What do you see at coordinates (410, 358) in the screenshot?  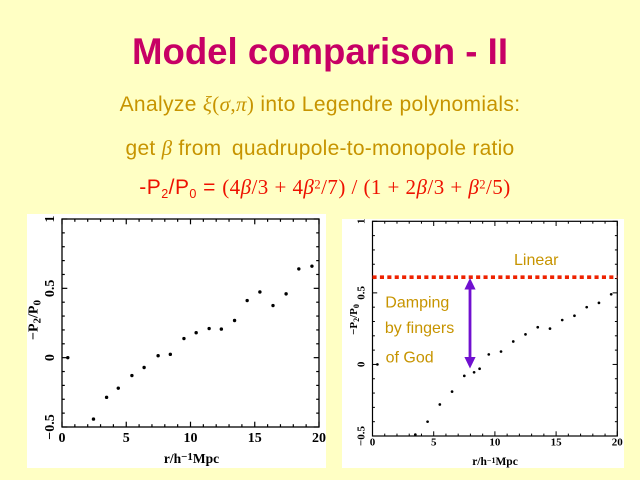 I see `svg-text: of God` at bounding box center [410, 358].